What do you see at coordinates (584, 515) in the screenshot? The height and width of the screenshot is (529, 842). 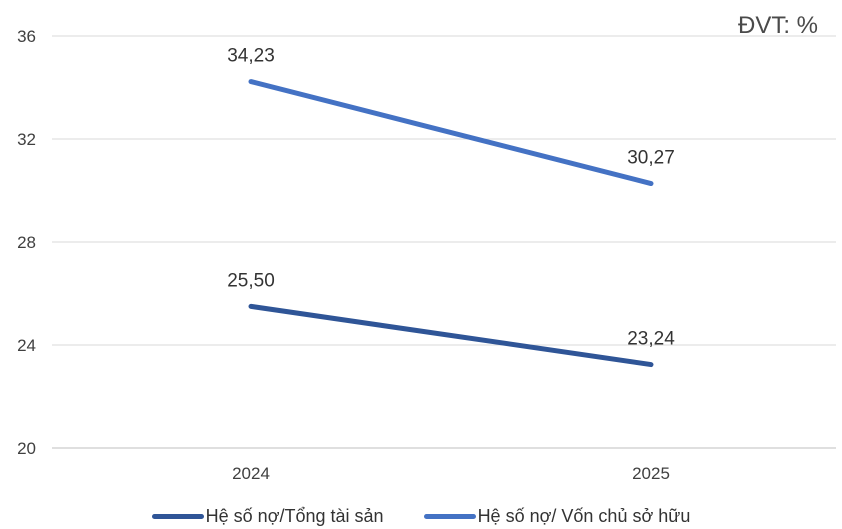 I see `legend-label-debt-to-equity: Hệ số nợ/ Vốn chủ sở hữu` at bounding box center [584, 515].